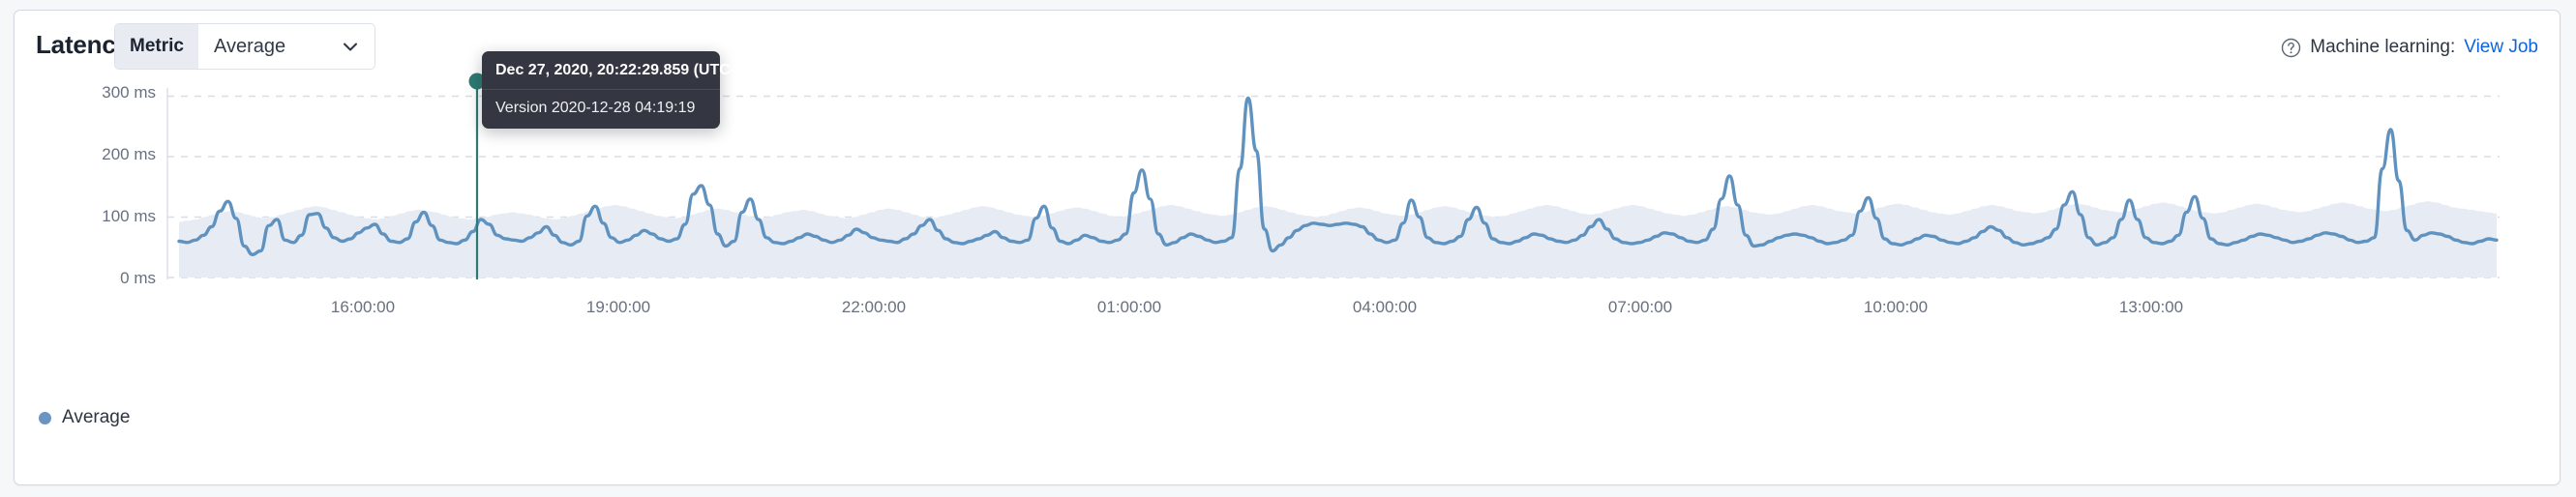 The height and width of the screenshot is (497, 2576). I want to click on svg-text: 07:00:00, so click(1640, 307).